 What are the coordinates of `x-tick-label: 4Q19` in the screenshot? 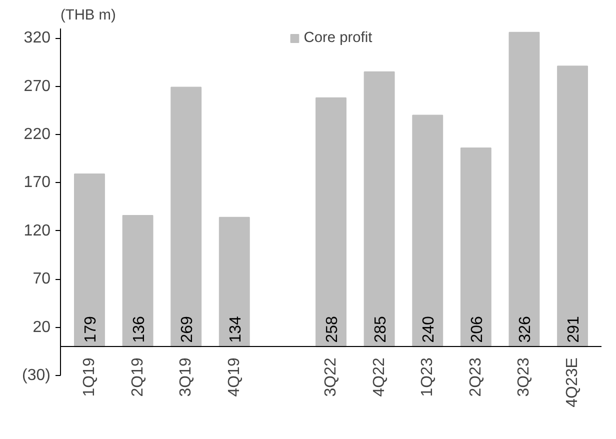 It's located at (234, 377).